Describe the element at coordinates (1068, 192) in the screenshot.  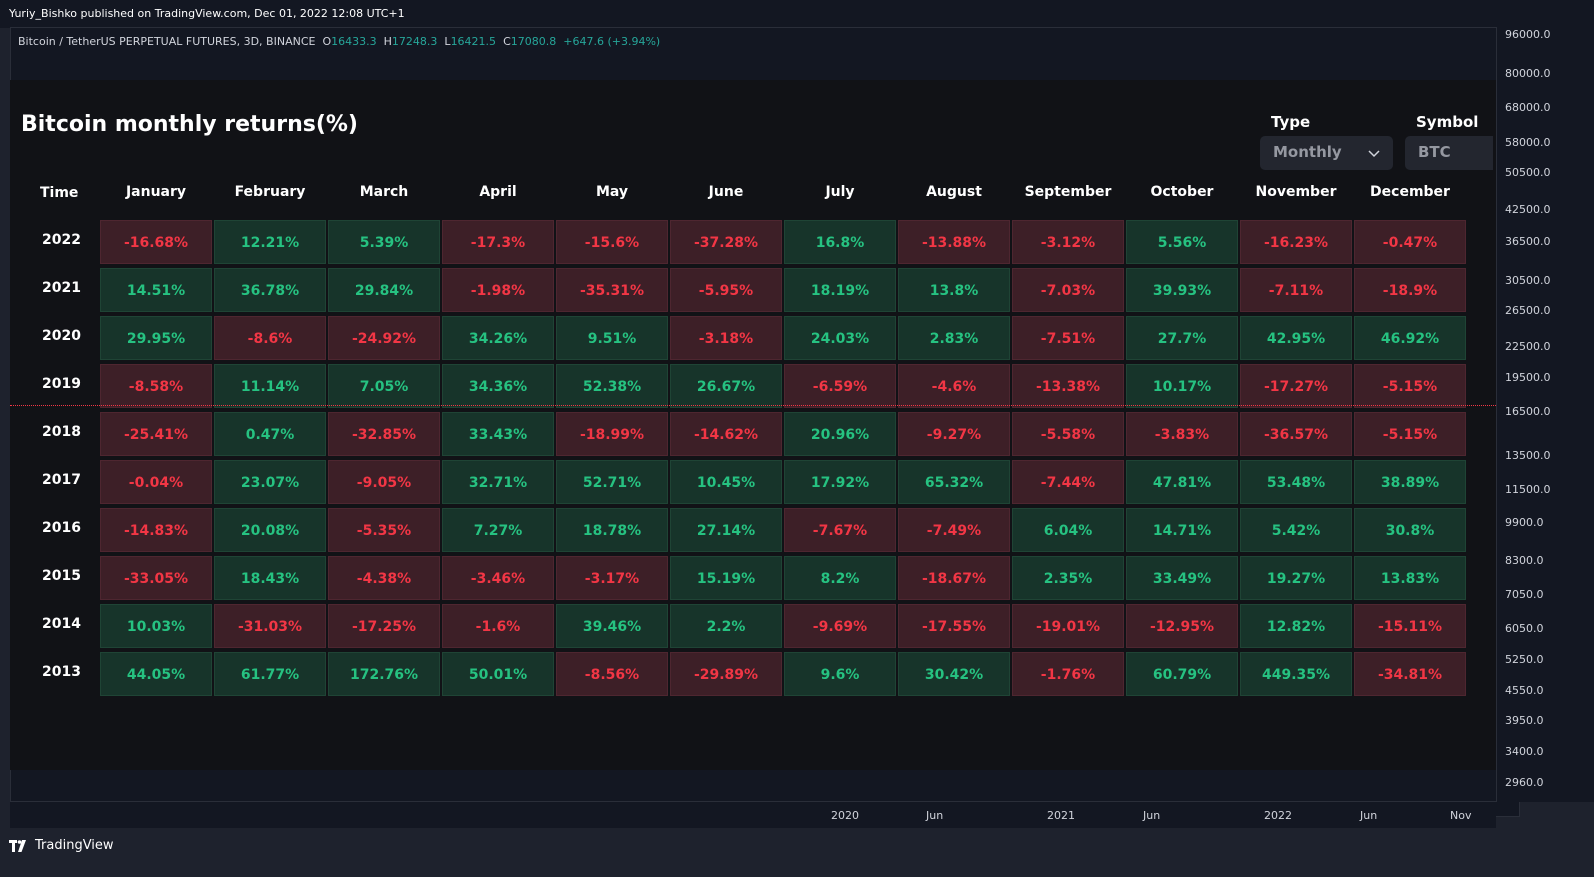
I see `month-header: September` at that location.